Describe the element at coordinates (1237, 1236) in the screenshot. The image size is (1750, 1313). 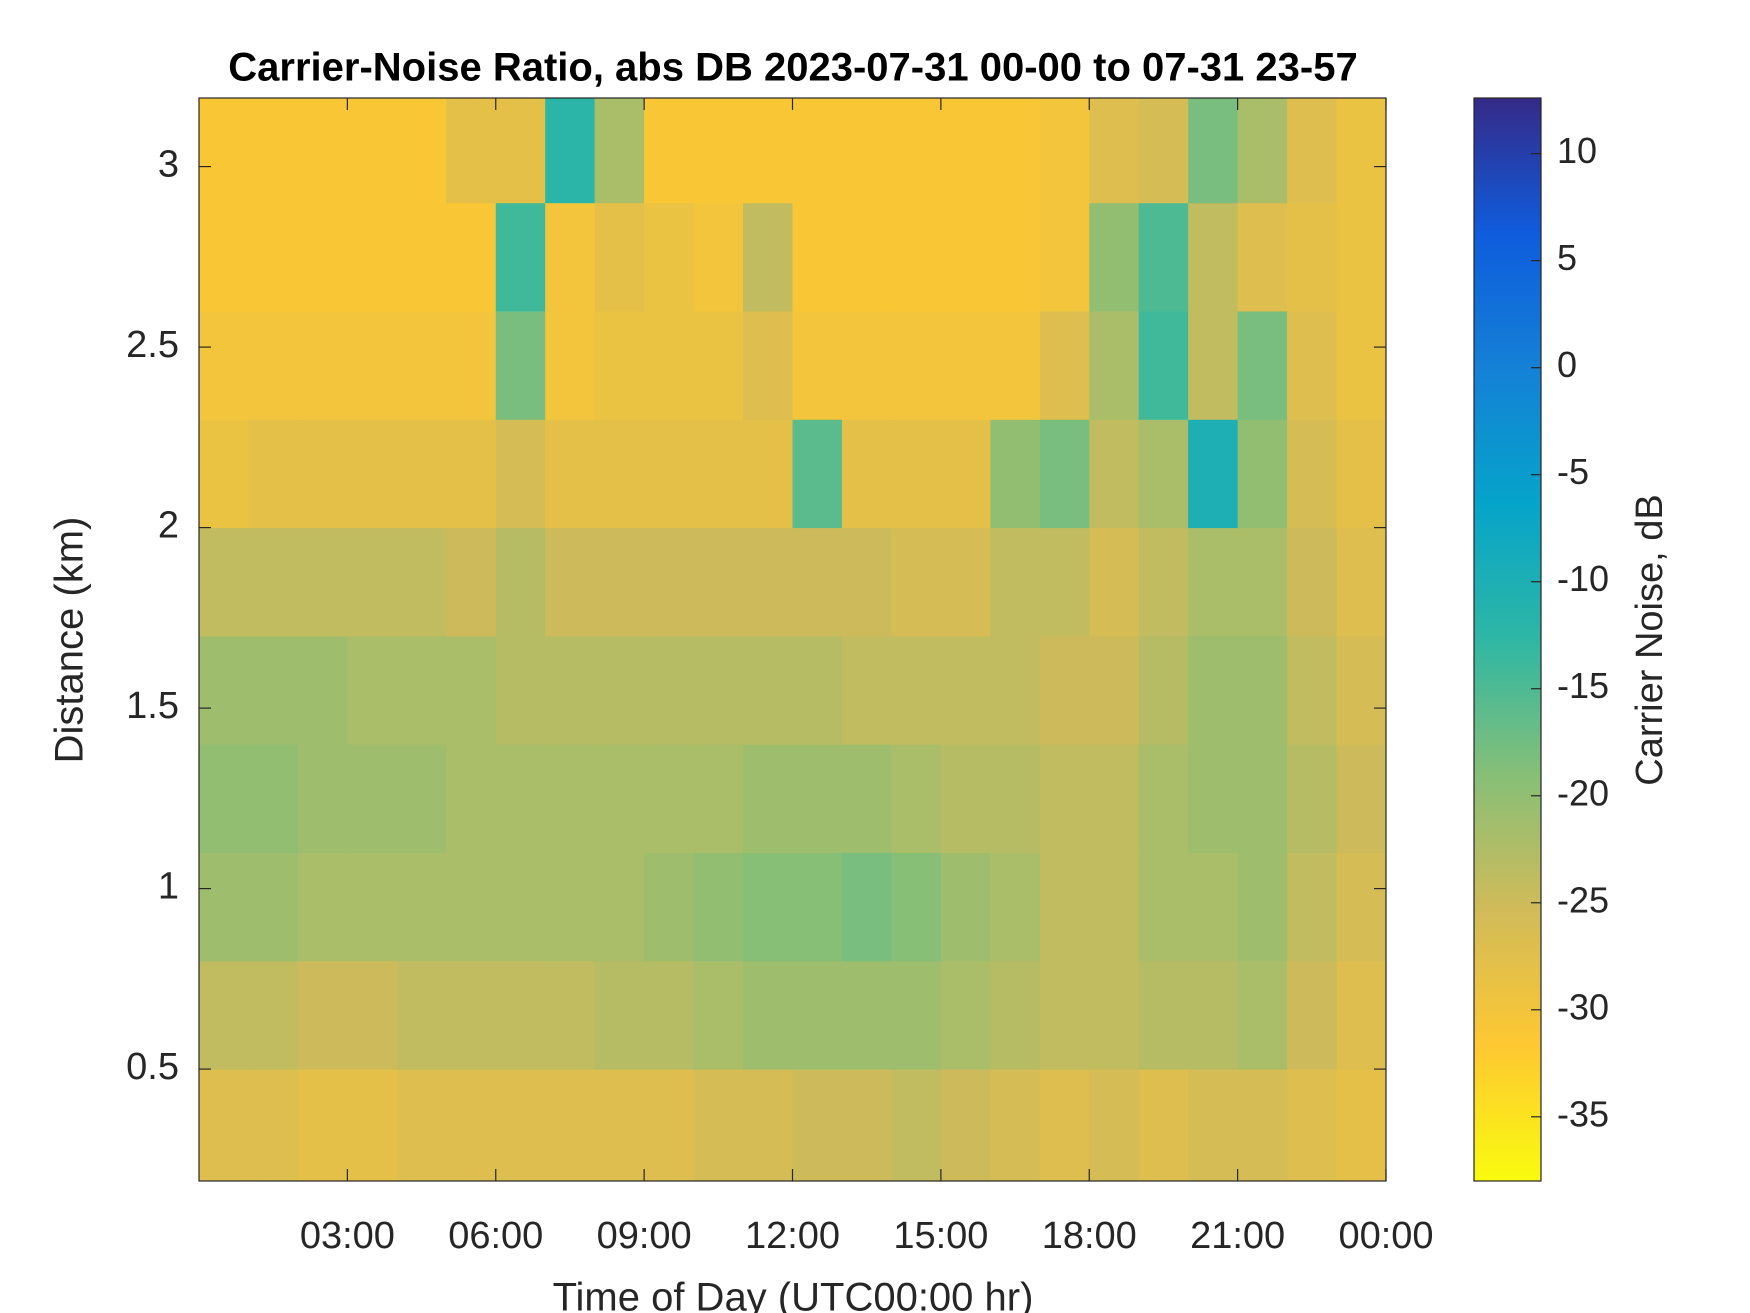
I see `x-tick-label: 21:00` at that location.